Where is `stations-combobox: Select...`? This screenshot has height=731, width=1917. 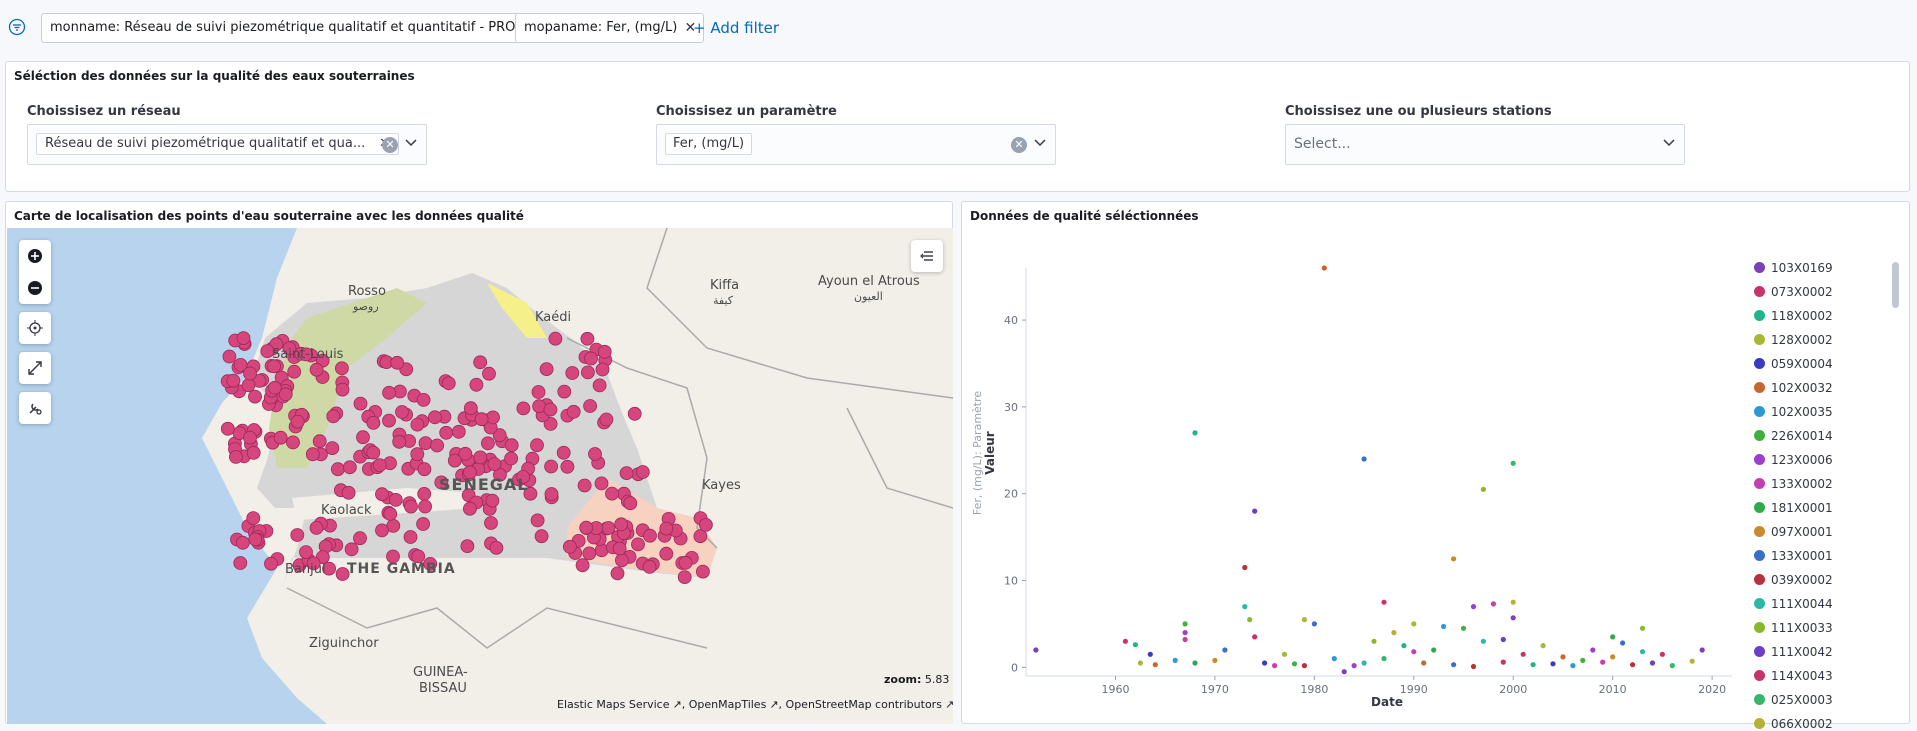
stations-combobox: Select... is located at coordinates (1485, 144).